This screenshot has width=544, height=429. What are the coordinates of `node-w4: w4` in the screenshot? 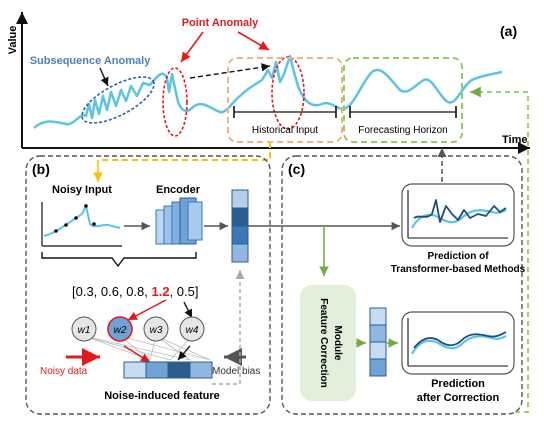 It's located at (192, 329).